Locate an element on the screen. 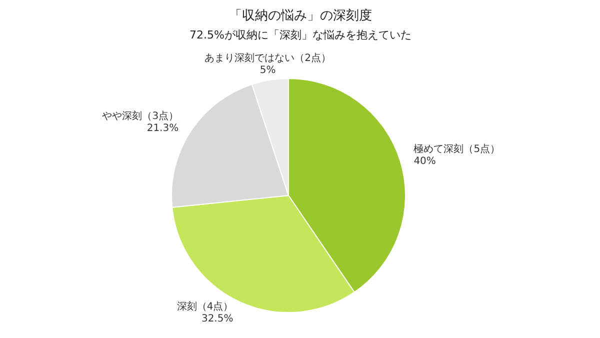  chart-title: 「収納の悩み」の深刻度 is located at coordinates (300, 16).